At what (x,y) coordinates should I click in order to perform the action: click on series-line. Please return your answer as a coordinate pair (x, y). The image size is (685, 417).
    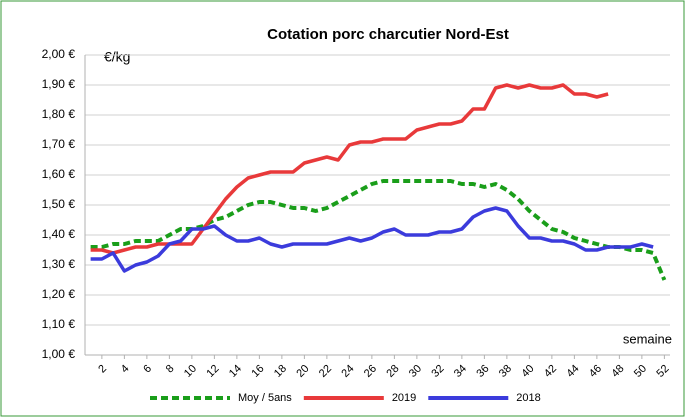
    Looking at the image, I should click on (372, 239).